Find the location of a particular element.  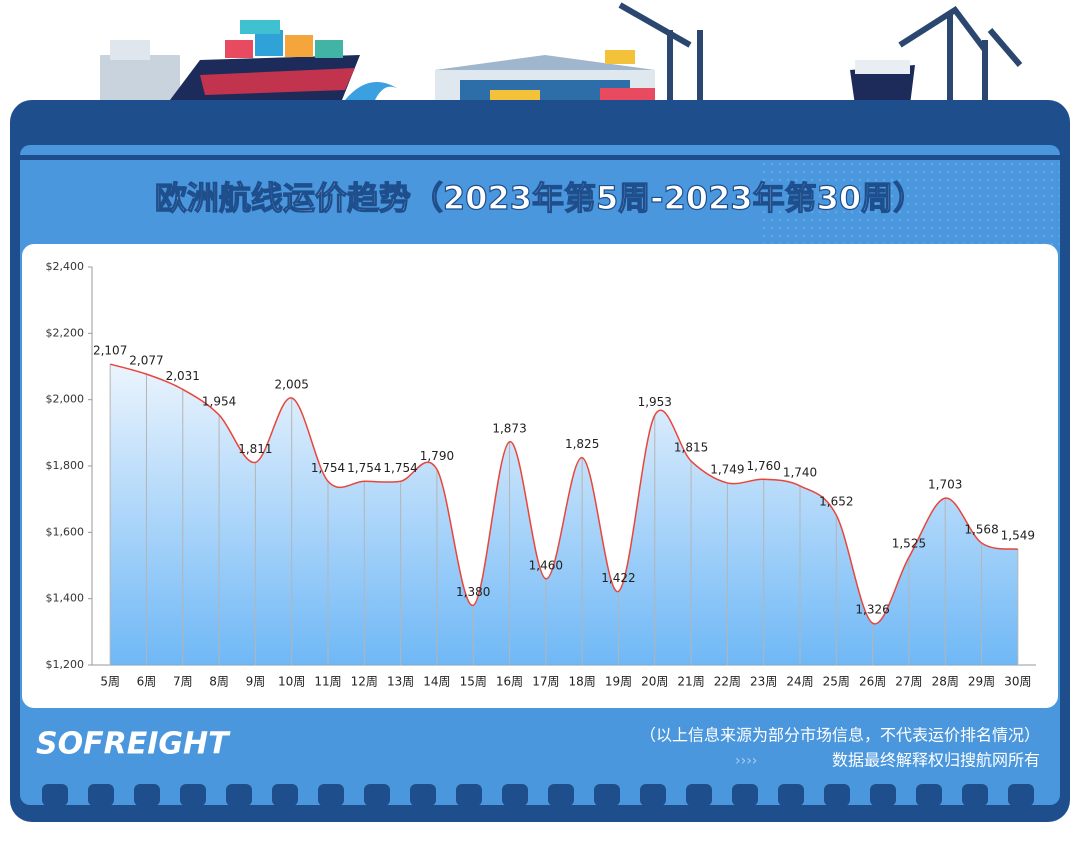

x-tick-label: 10周 is located at coordinates (291, 682).